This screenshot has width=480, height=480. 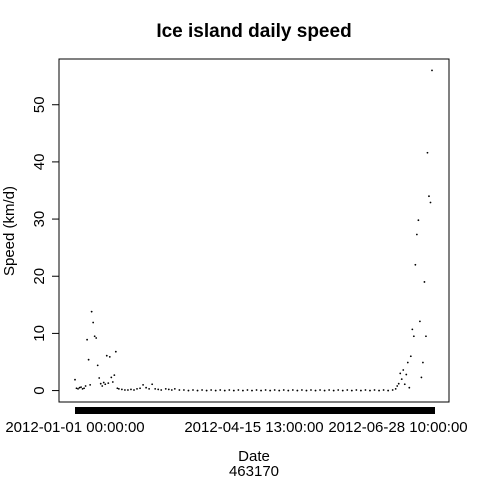 I want to click on x-tick-band, so click(x=255, y=410).